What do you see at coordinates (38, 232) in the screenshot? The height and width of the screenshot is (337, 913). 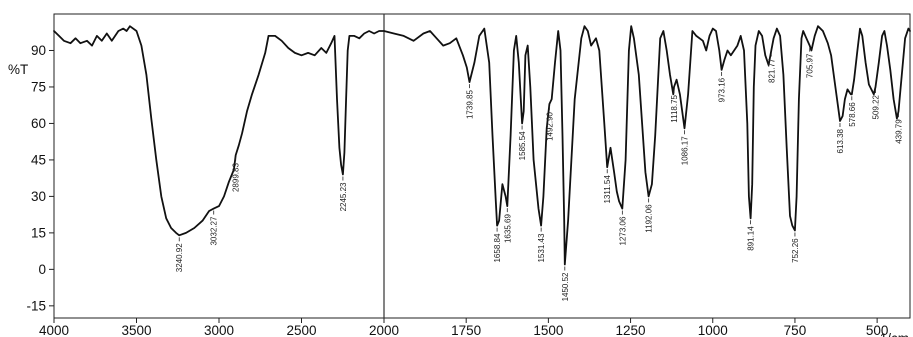 I see `y-tick-label: 15` at bounding box center [38, 232].